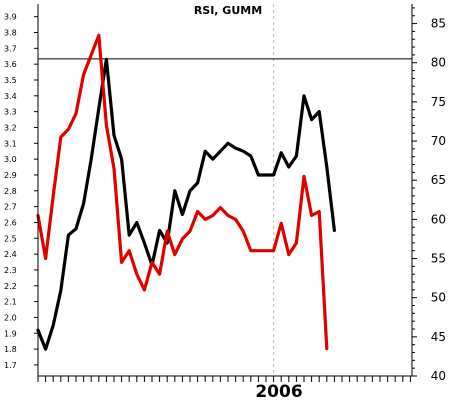  I want to click on left-tick-label: 3.5, so click(10, 80).